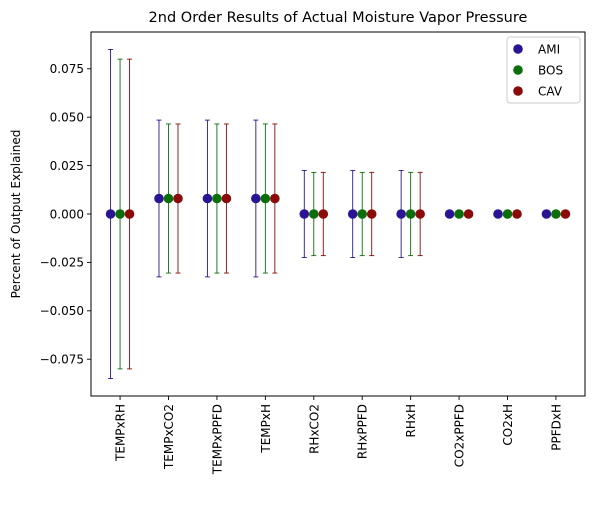 This screenshot has height=505, width=596. Describe the element at coordinates (169, 437) in the screenshot. I see `x-tick-label: TEMPxCO2` at that location.